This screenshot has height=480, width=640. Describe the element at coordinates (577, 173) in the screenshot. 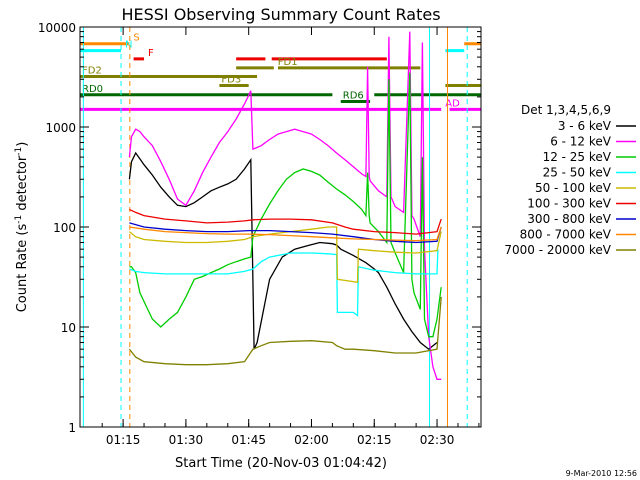

I see `legend-label-25-50-kev: 25 - 50 keV` at that location.